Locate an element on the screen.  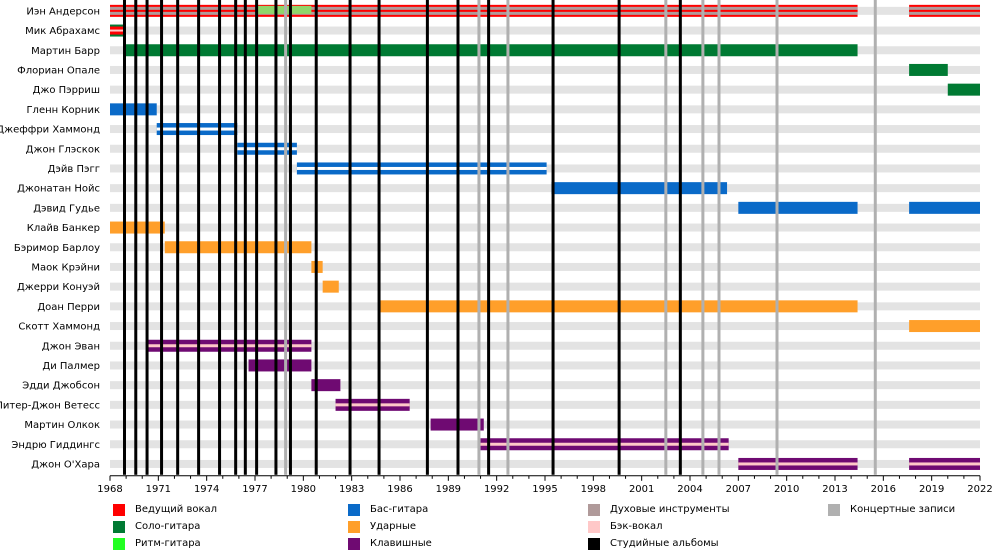
legend-item-lead-guitar: Соло-гитара is located at coordinates (156, 527).